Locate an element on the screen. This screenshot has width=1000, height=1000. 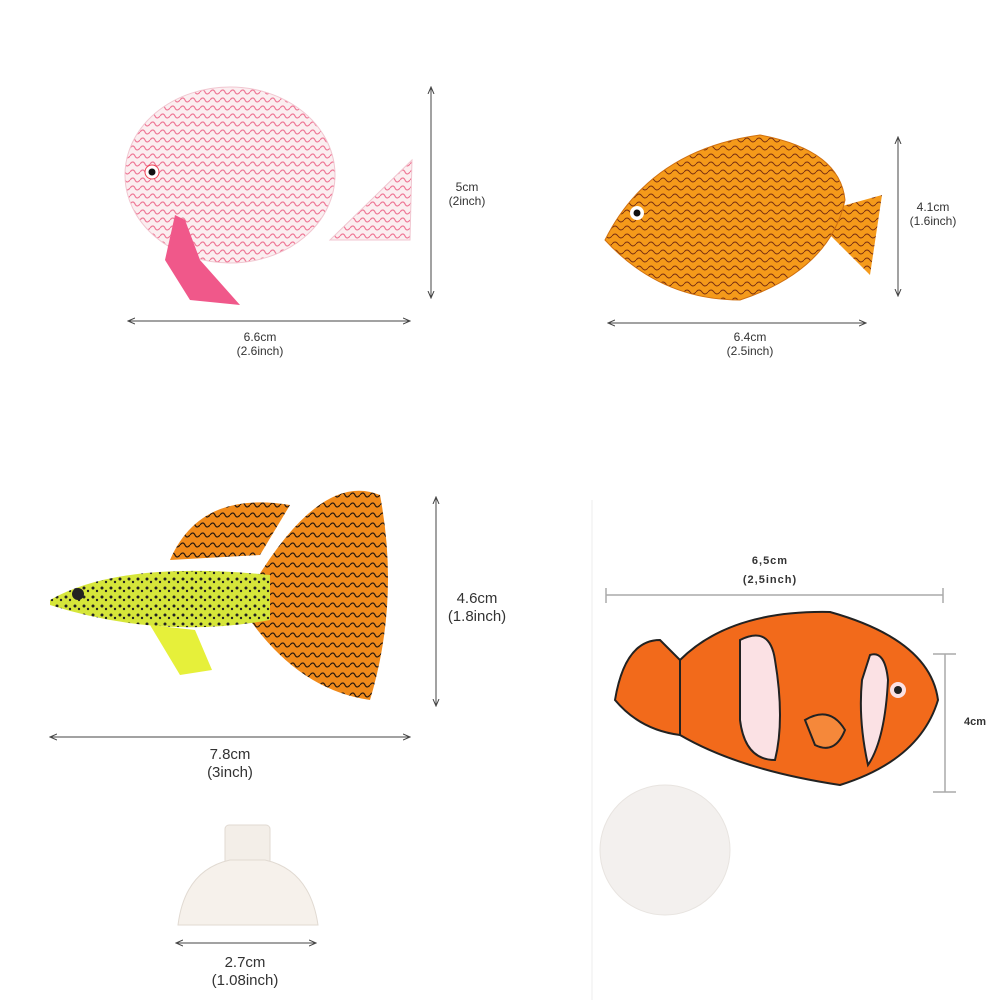
tang-height-label: 4.1cm (1.6inch) is located at coordinates (933, 214).